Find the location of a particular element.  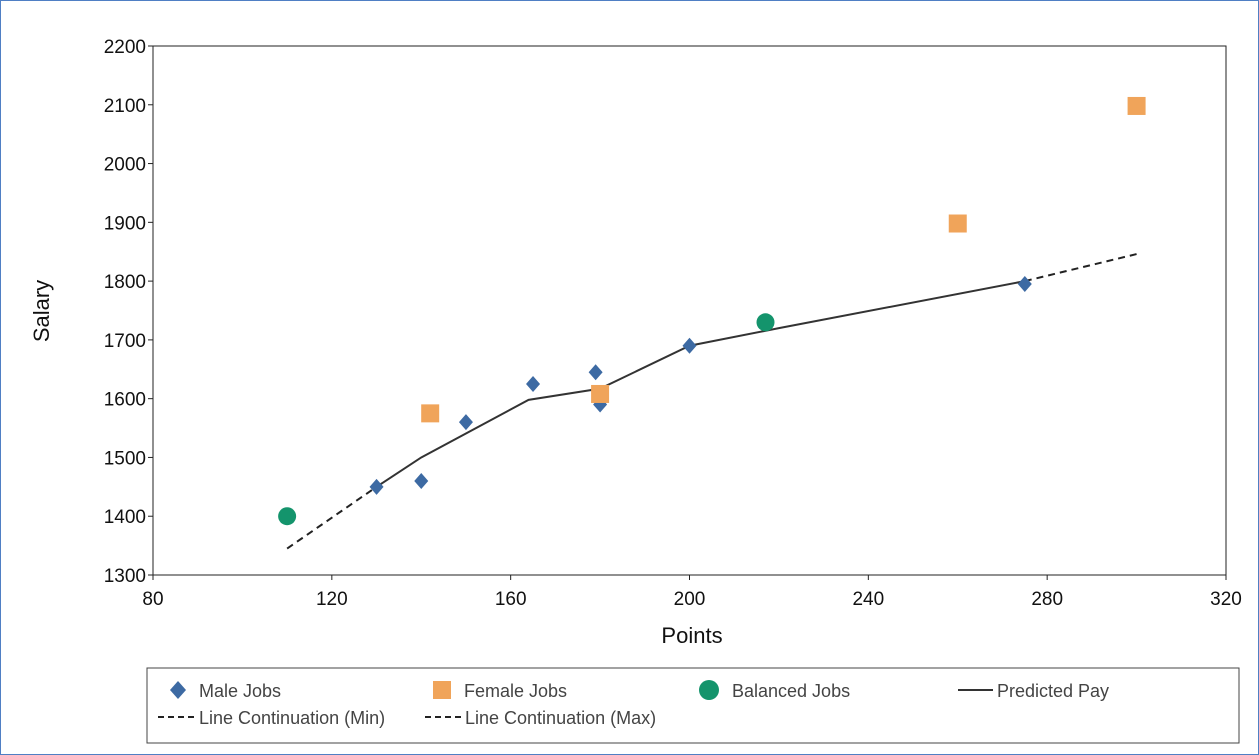

legend-label-line-continuation-min: Line Continuation (Min) is located at coordinates (292, 718).